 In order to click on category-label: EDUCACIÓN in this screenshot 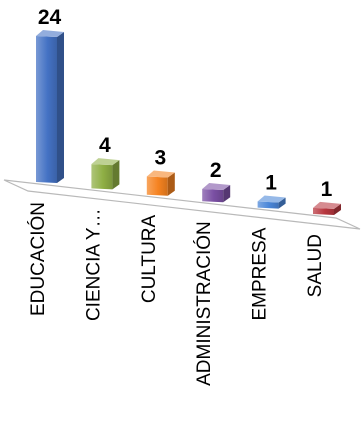, I will do `click(38, 259)`.